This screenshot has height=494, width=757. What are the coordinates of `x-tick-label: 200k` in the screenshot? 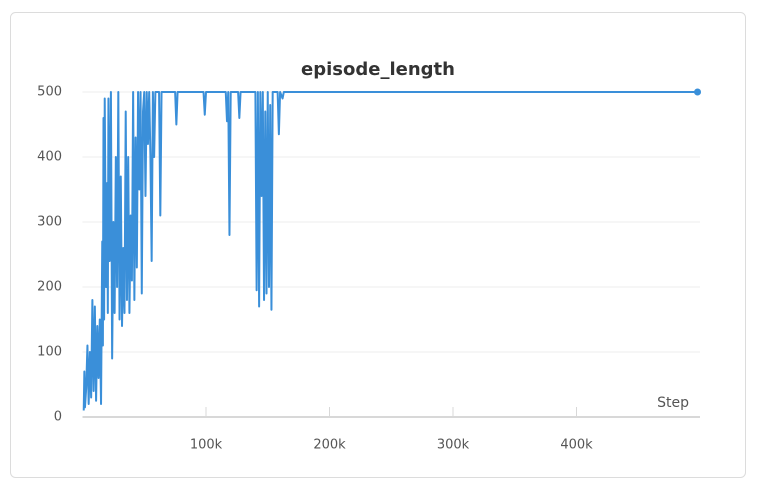 It's located at (329, 445).